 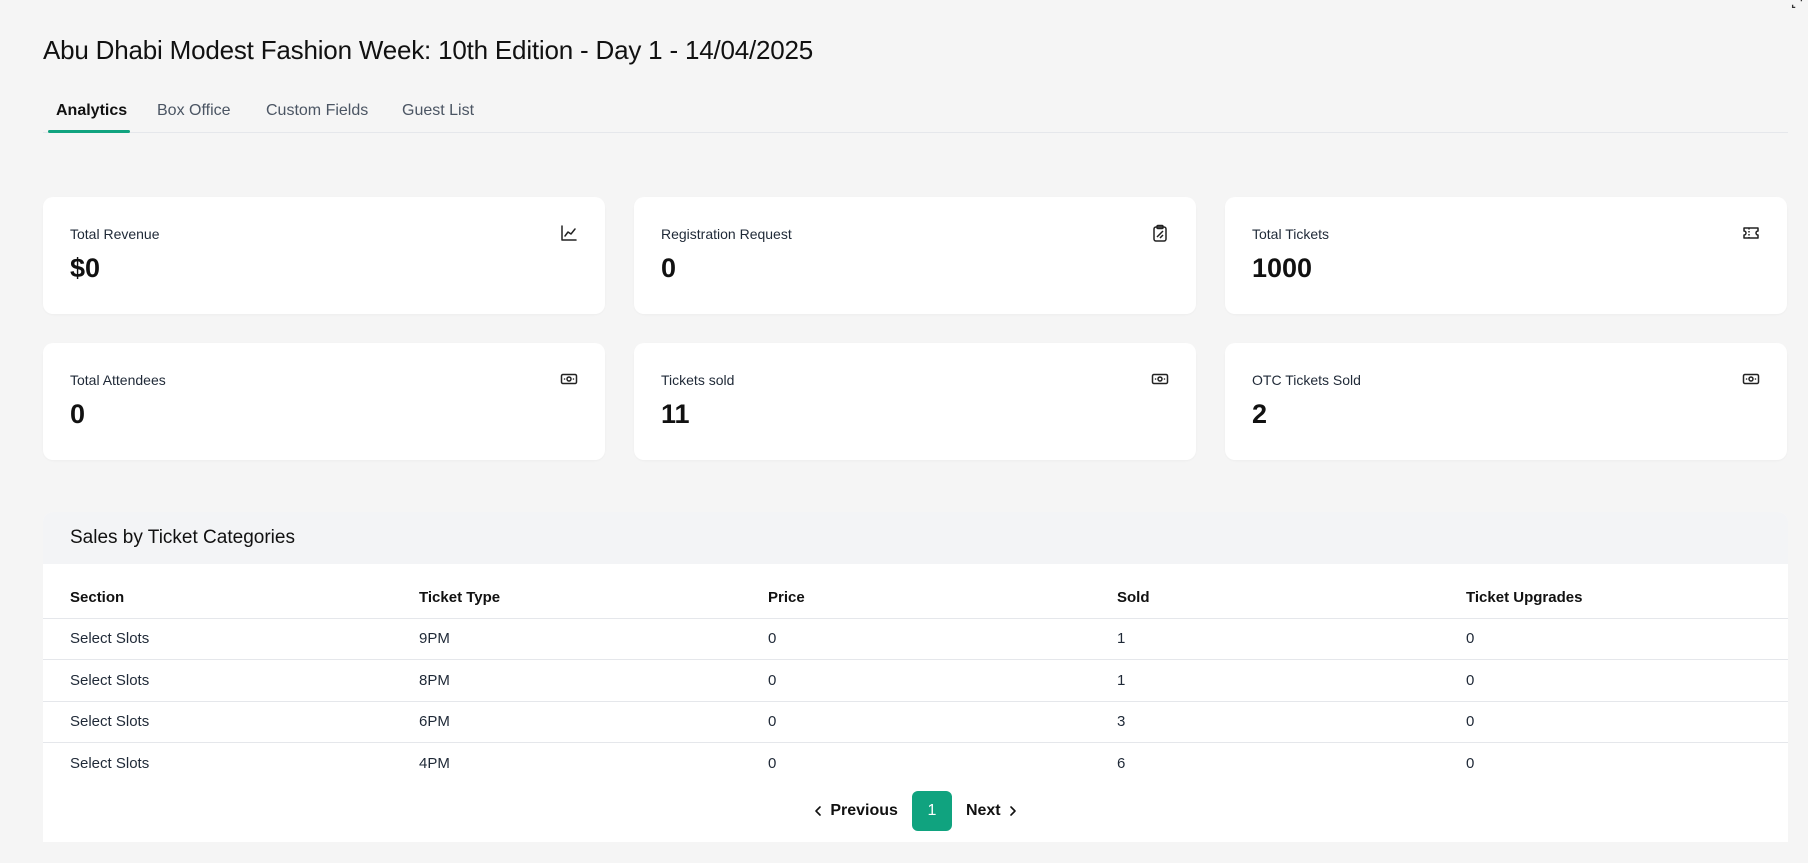 I want to click on next-page-button: Next, so click(x=992, y=811).